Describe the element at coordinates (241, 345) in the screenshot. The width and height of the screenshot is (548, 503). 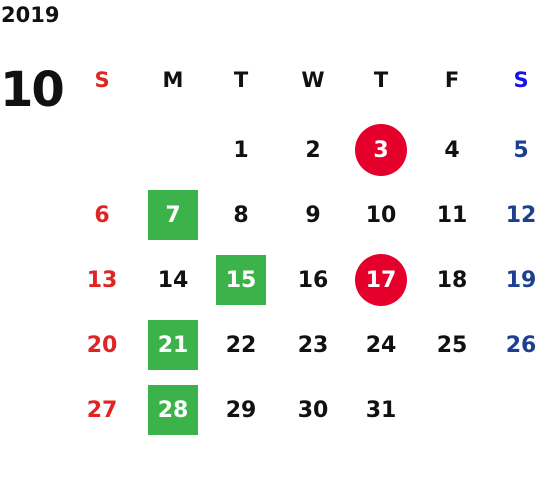
I see `day: 22` at that location.